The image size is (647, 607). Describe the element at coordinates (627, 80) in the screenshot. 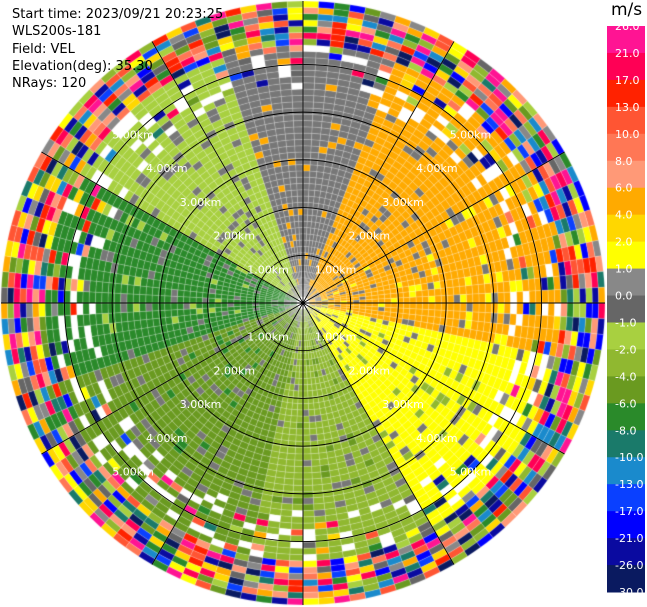

I see `colorbar-tick-label: 17.0` at that location.